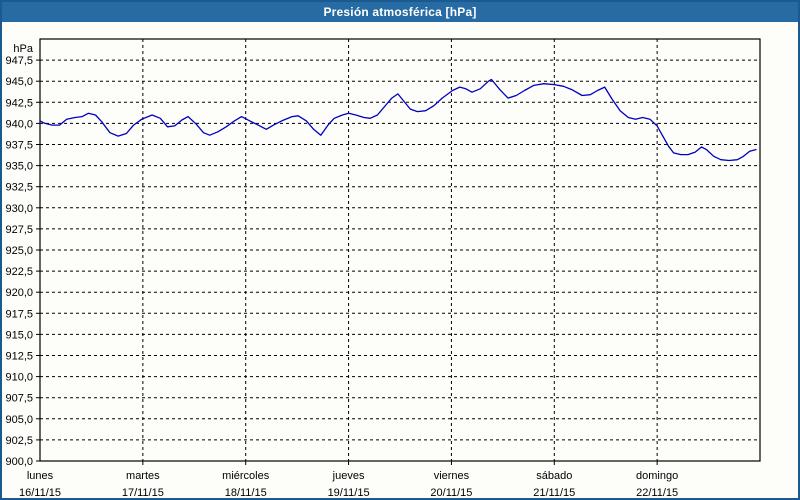 The image size is (800, 500). Describe the element at coordinates (246, 476) in the screenshot. I see `svg-text: miércoles` at that location.